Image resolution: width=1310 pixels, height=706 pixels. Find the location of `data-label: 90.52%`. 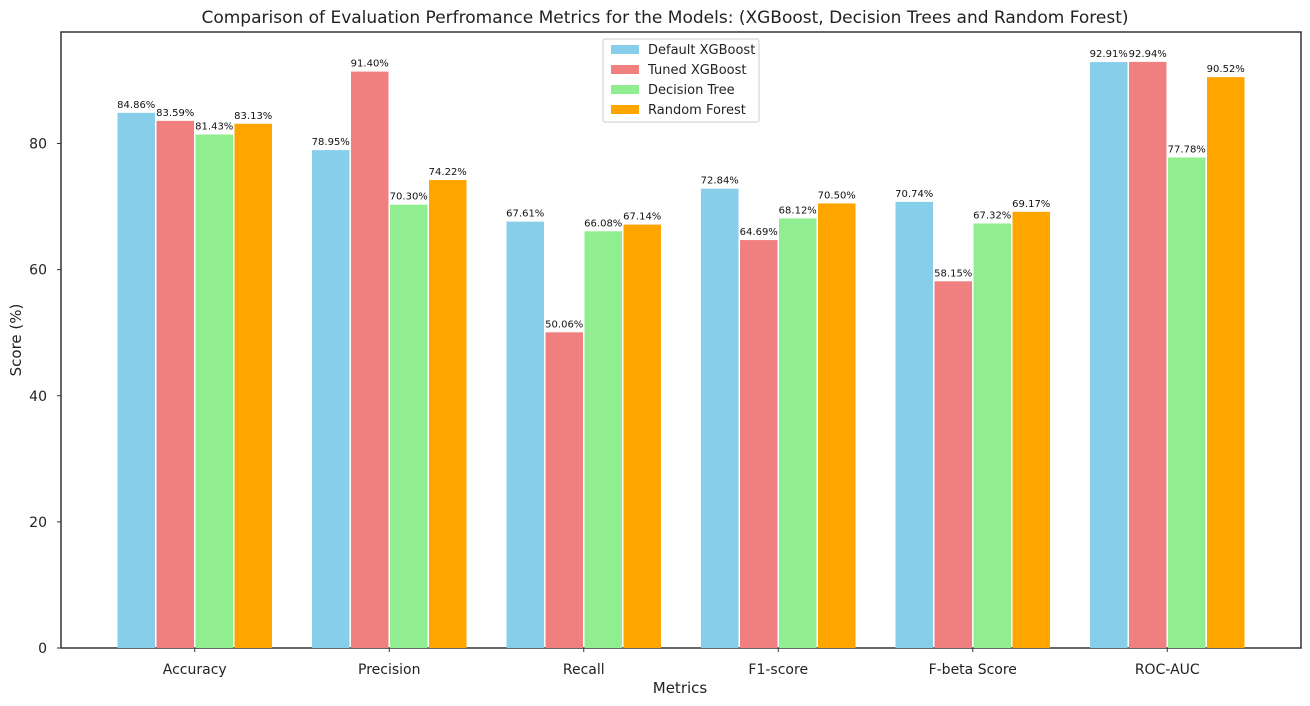

data-label: 90.52% is located at coordinates (1226, 69).